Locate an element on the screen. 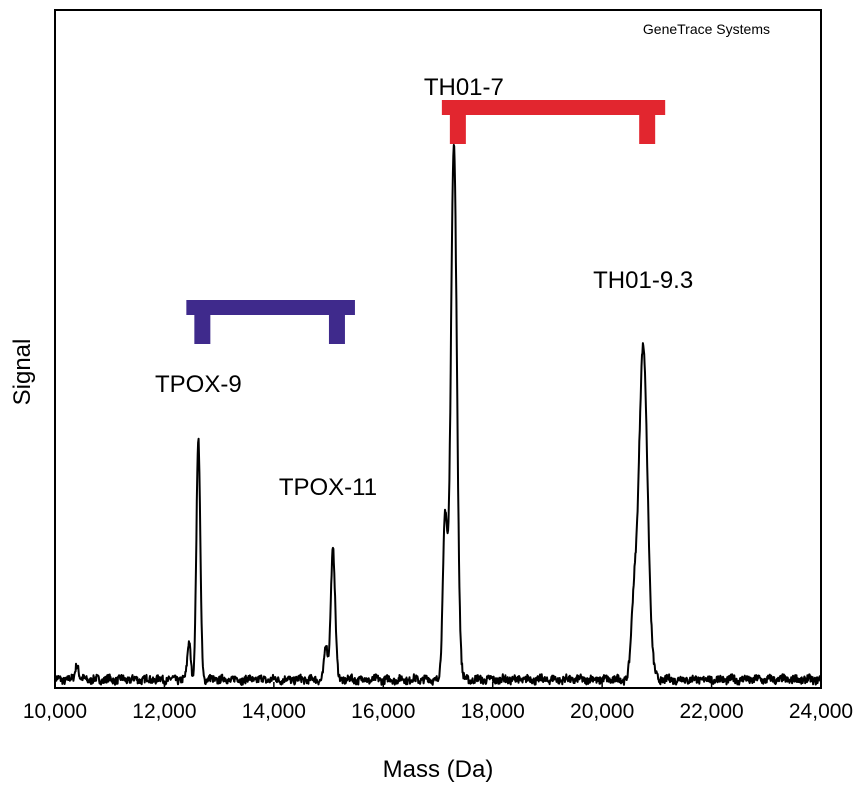 The height and width of the screenshot is (790, 855). bracket-th01 is located at coordinates (553, 122).